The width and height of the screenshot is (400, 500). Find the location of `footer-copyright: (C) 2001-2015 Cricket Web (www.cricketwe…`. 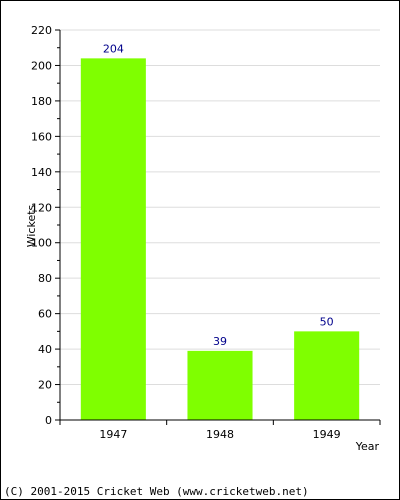

footer-copyright: (C) 2001-2015 Cricket Web (www.cricketwe… is located at coordinates (156, 491).